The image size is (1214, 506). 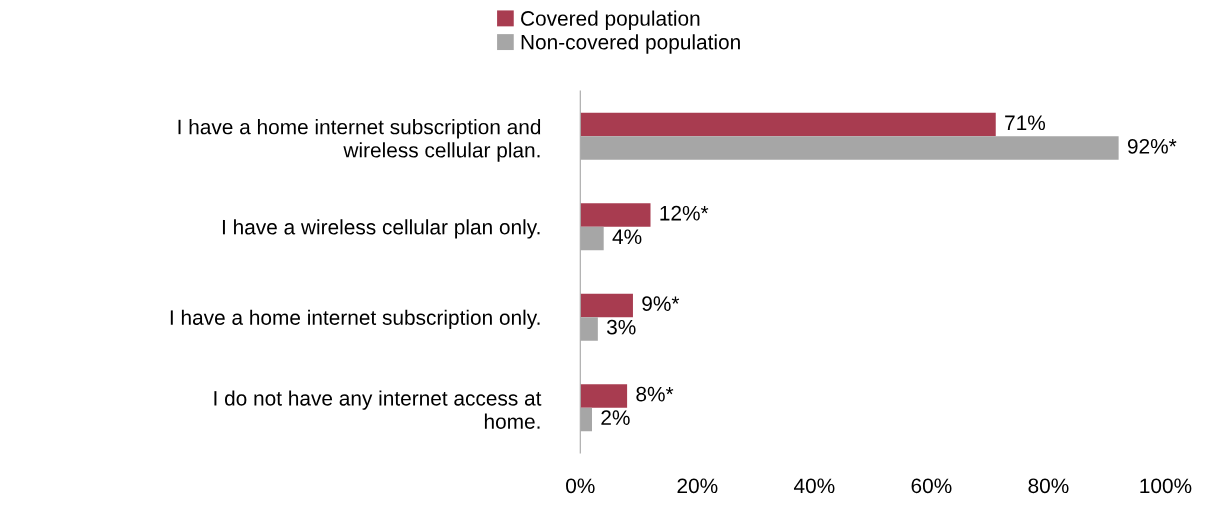 What do you see at coordinates (931, 486) in the screenshot?
I see `x-tick-label: 60%` at bounding box center [931, 486].